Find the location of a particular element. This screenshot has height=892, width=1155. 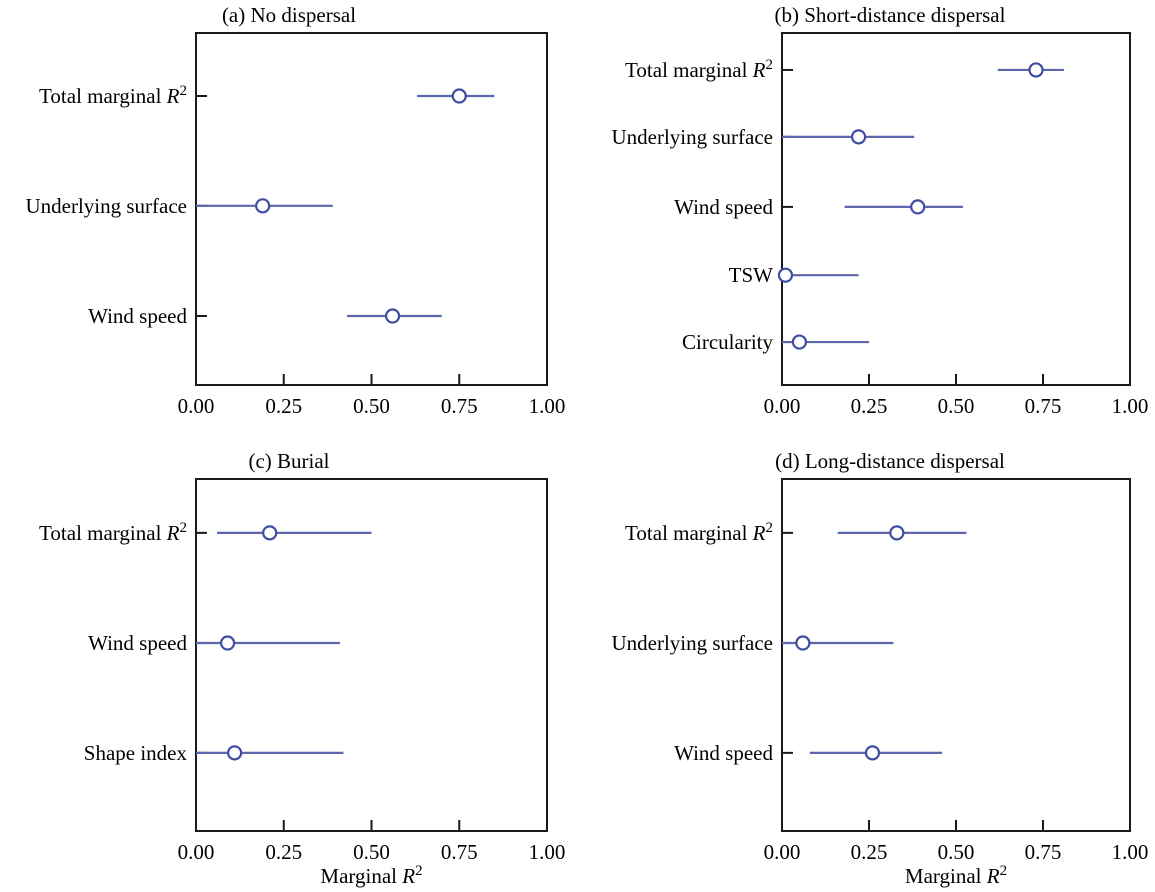

panel-title: (d) Long-distance dispersal is located at coordinates (890, 461).